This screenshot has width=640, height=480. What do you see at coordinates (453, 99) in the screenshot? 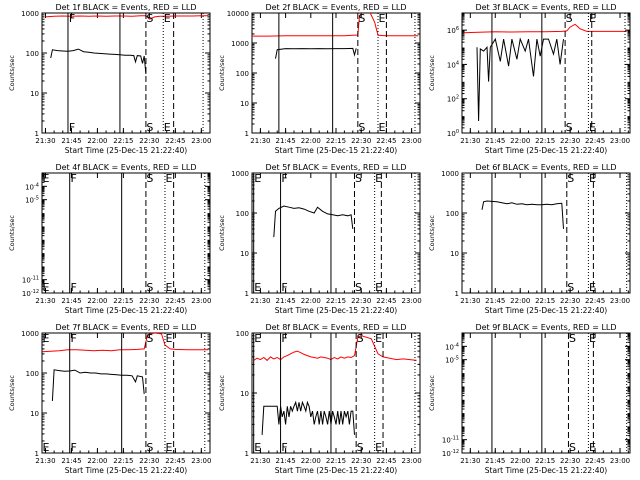
I see `y-tick-label: 10²` at bounding box center [453, 99].